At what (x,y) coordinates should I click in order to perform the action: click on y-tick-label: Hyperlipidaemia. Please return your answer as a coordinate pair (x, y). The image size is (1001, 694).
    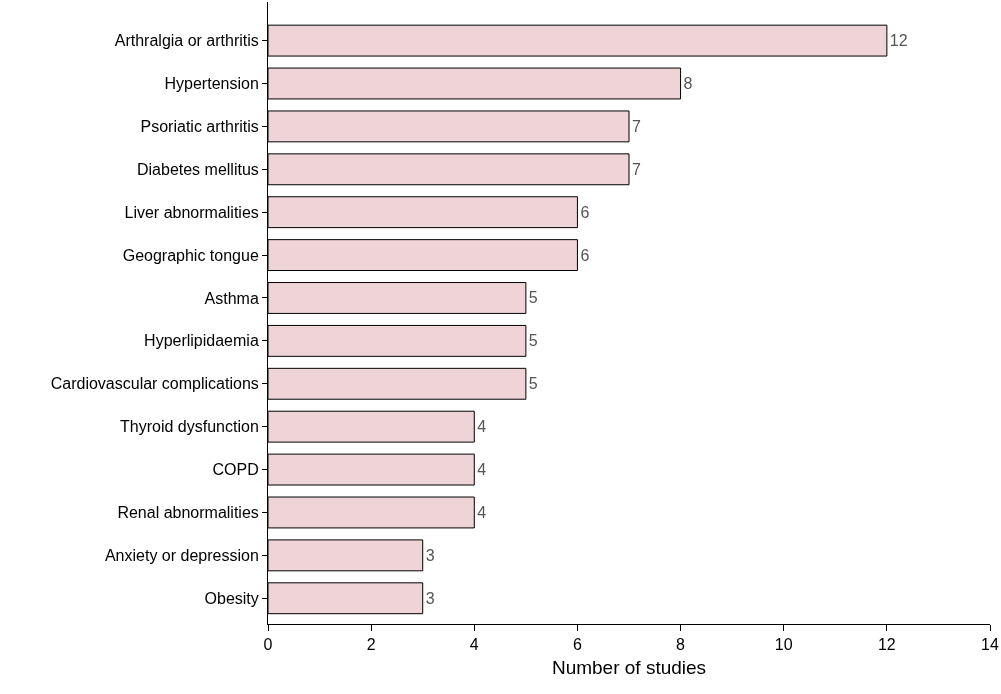
    Looking at the image, I should click on (201, 341).